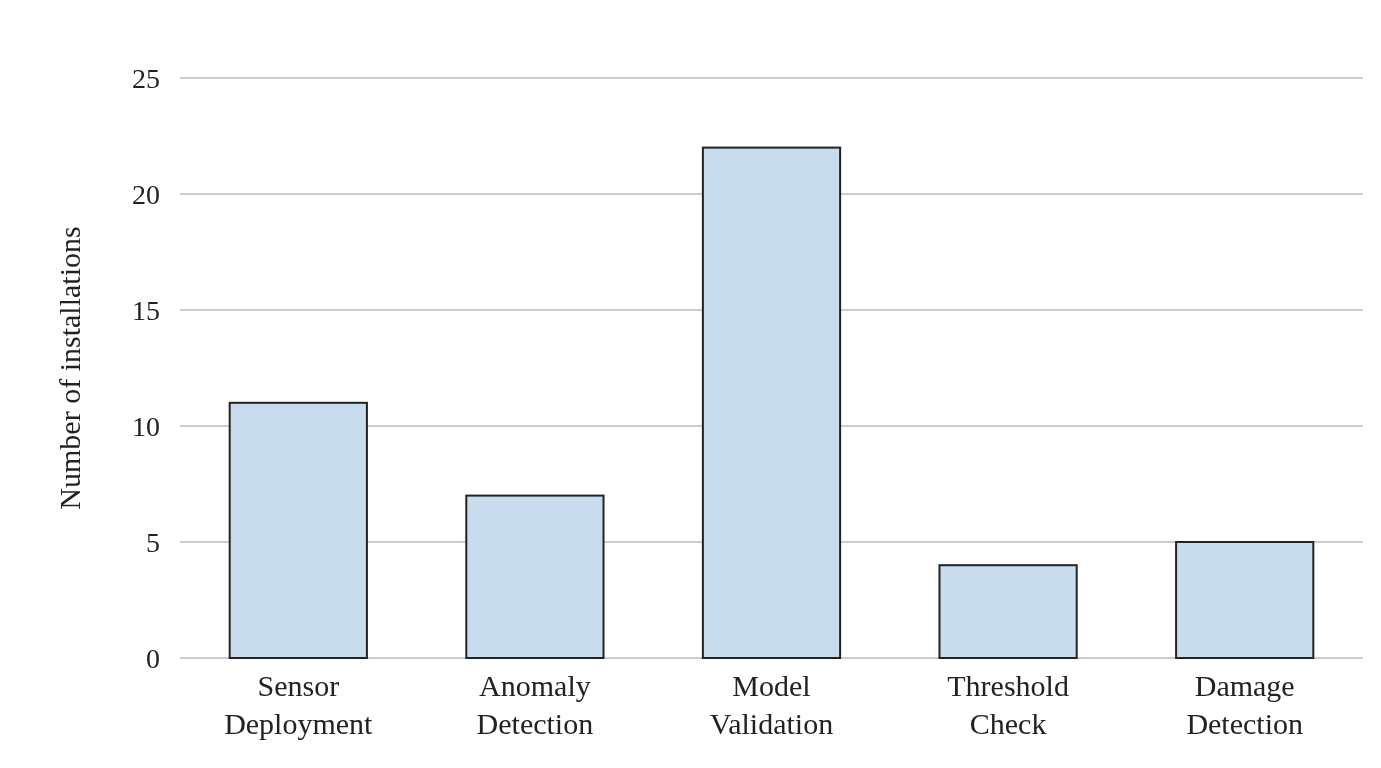 Image resolution: width=1381 pixels, height=768 pixels. What do you see at coordinates (299, 704) in the screenshot?
I see `x-tick-label: Sensor Deployment` at bounding box center [299, 704].